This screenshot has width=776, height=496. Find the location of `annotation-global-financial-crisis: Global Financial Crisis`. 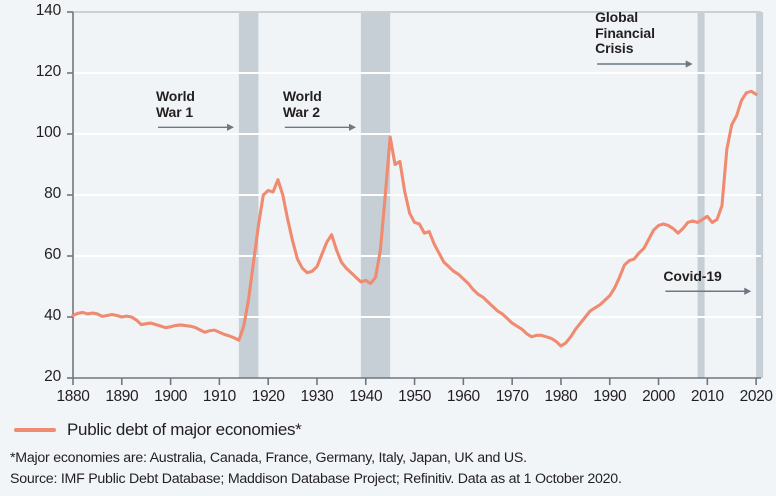

annotation-global-financial-crisis: Global Financial Crisis is located at coordinates (625, 33).